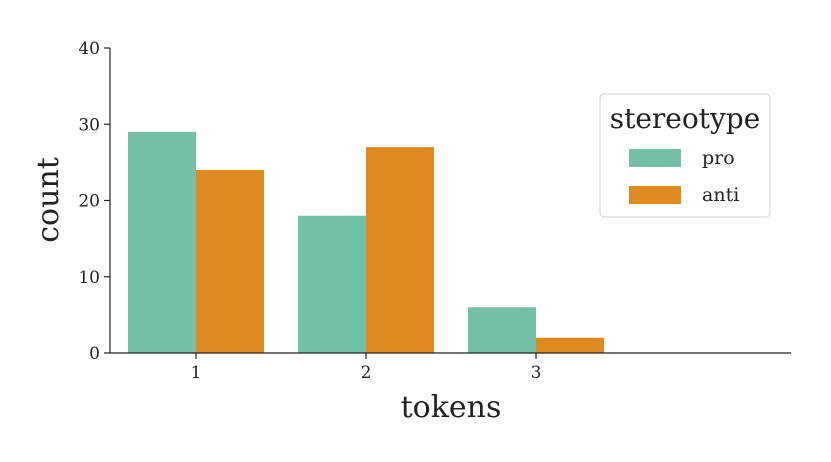  Describe the element at coordinates (720, 195) in the screenshot. I see `legend-label-anti: anti` at that location.